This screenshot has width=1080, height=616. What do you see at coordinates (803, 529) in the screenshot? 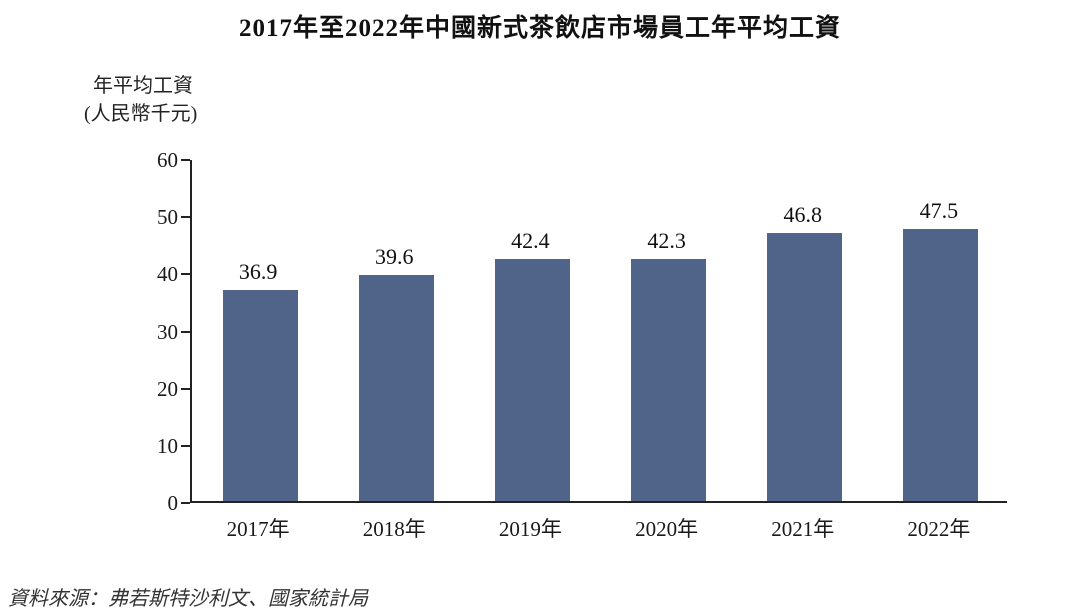
I see `x-tick-label: 2021年` at bounding box center [803, 529].